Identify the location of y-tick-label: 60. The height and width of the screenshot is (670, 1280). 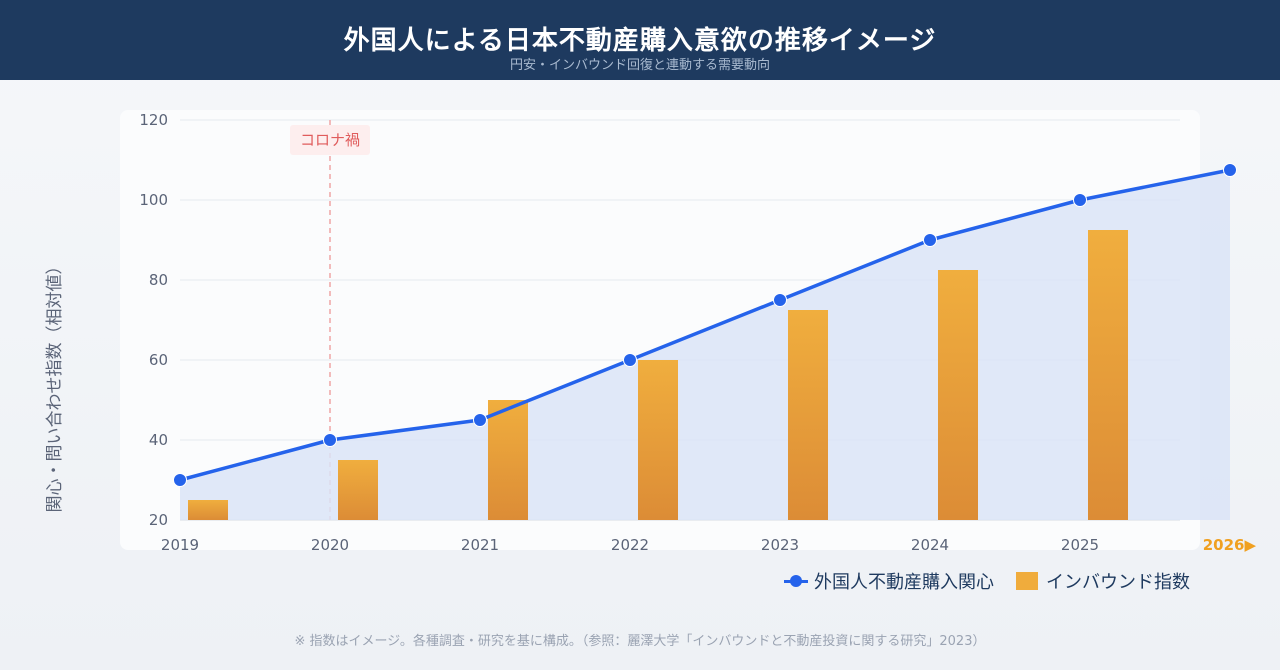
(158, 360).